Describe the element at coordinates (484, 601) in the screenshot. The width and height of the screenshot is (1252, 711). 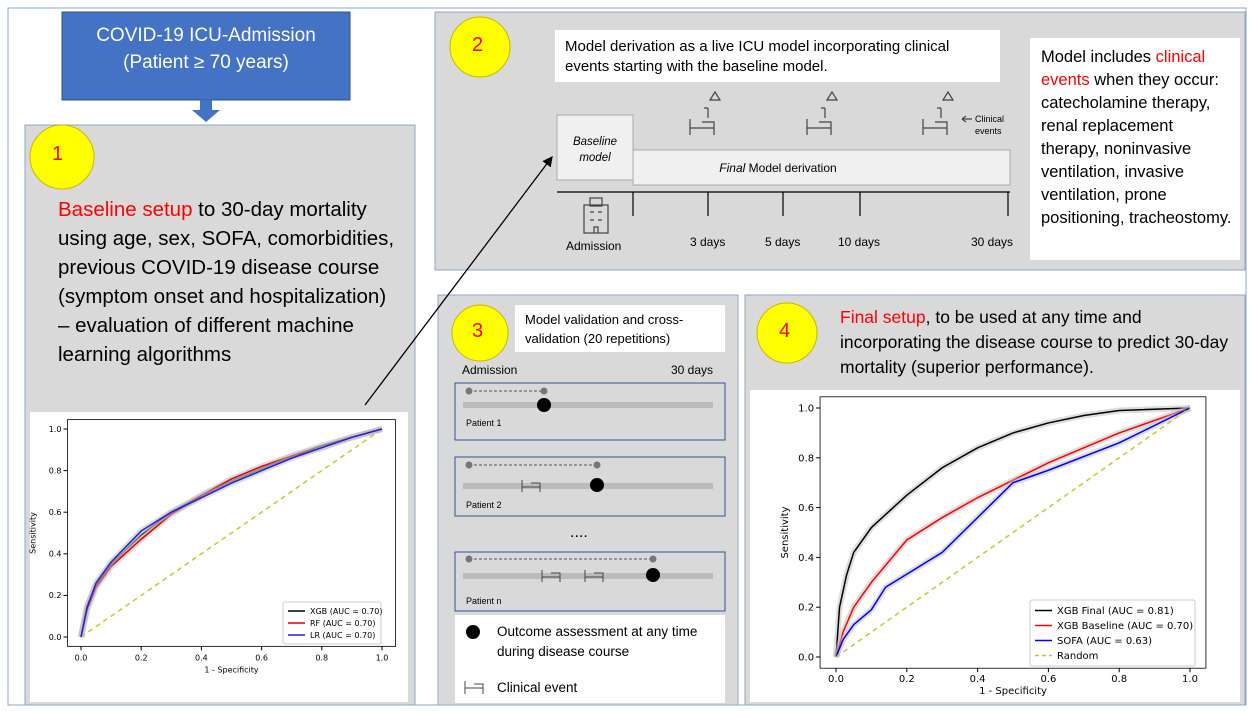
I see `patient-label: Patient n` at that location.